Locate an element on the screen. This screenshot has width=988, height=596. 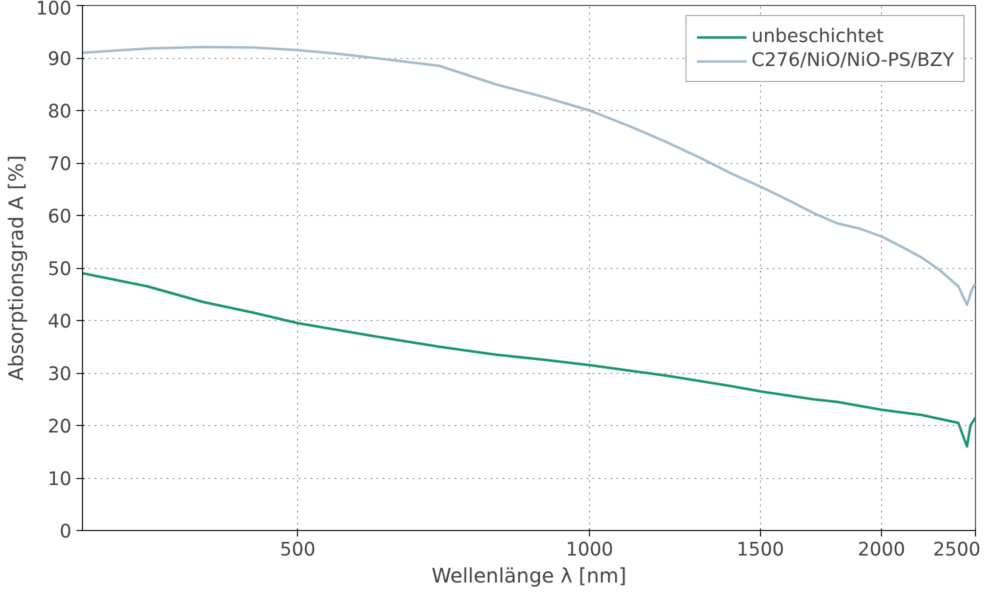
y-axis-title: Absorptionsgrad A [%] is located at coordinates (16, 268).